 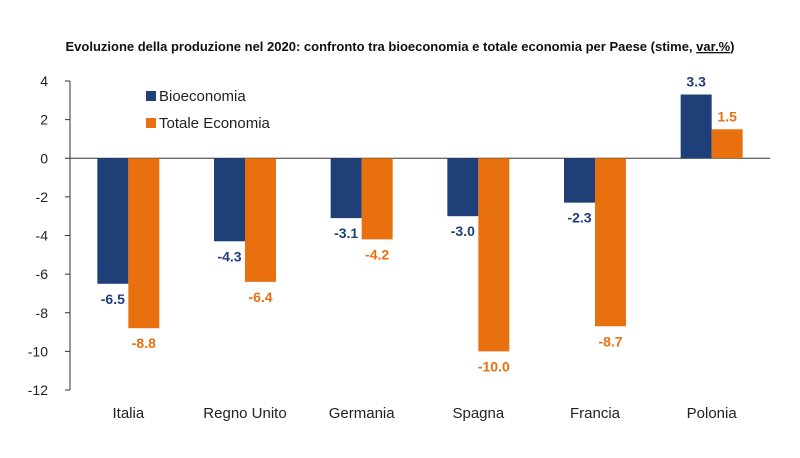 I want to click on data-label: -4.2, so click(x=377, y=254).